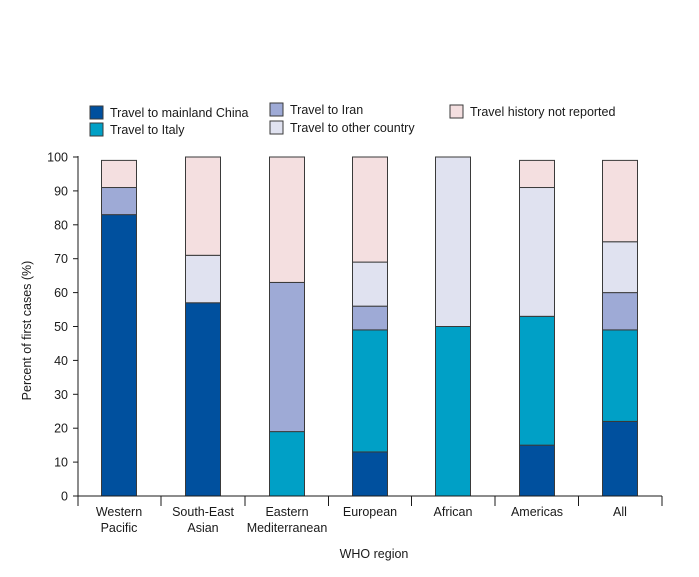 The height and width of the screenshot is (577, 699). Describe the element at coordinates (620, 267) in the screenshot. I see `bar-all-travel-to-other-country` at that location.